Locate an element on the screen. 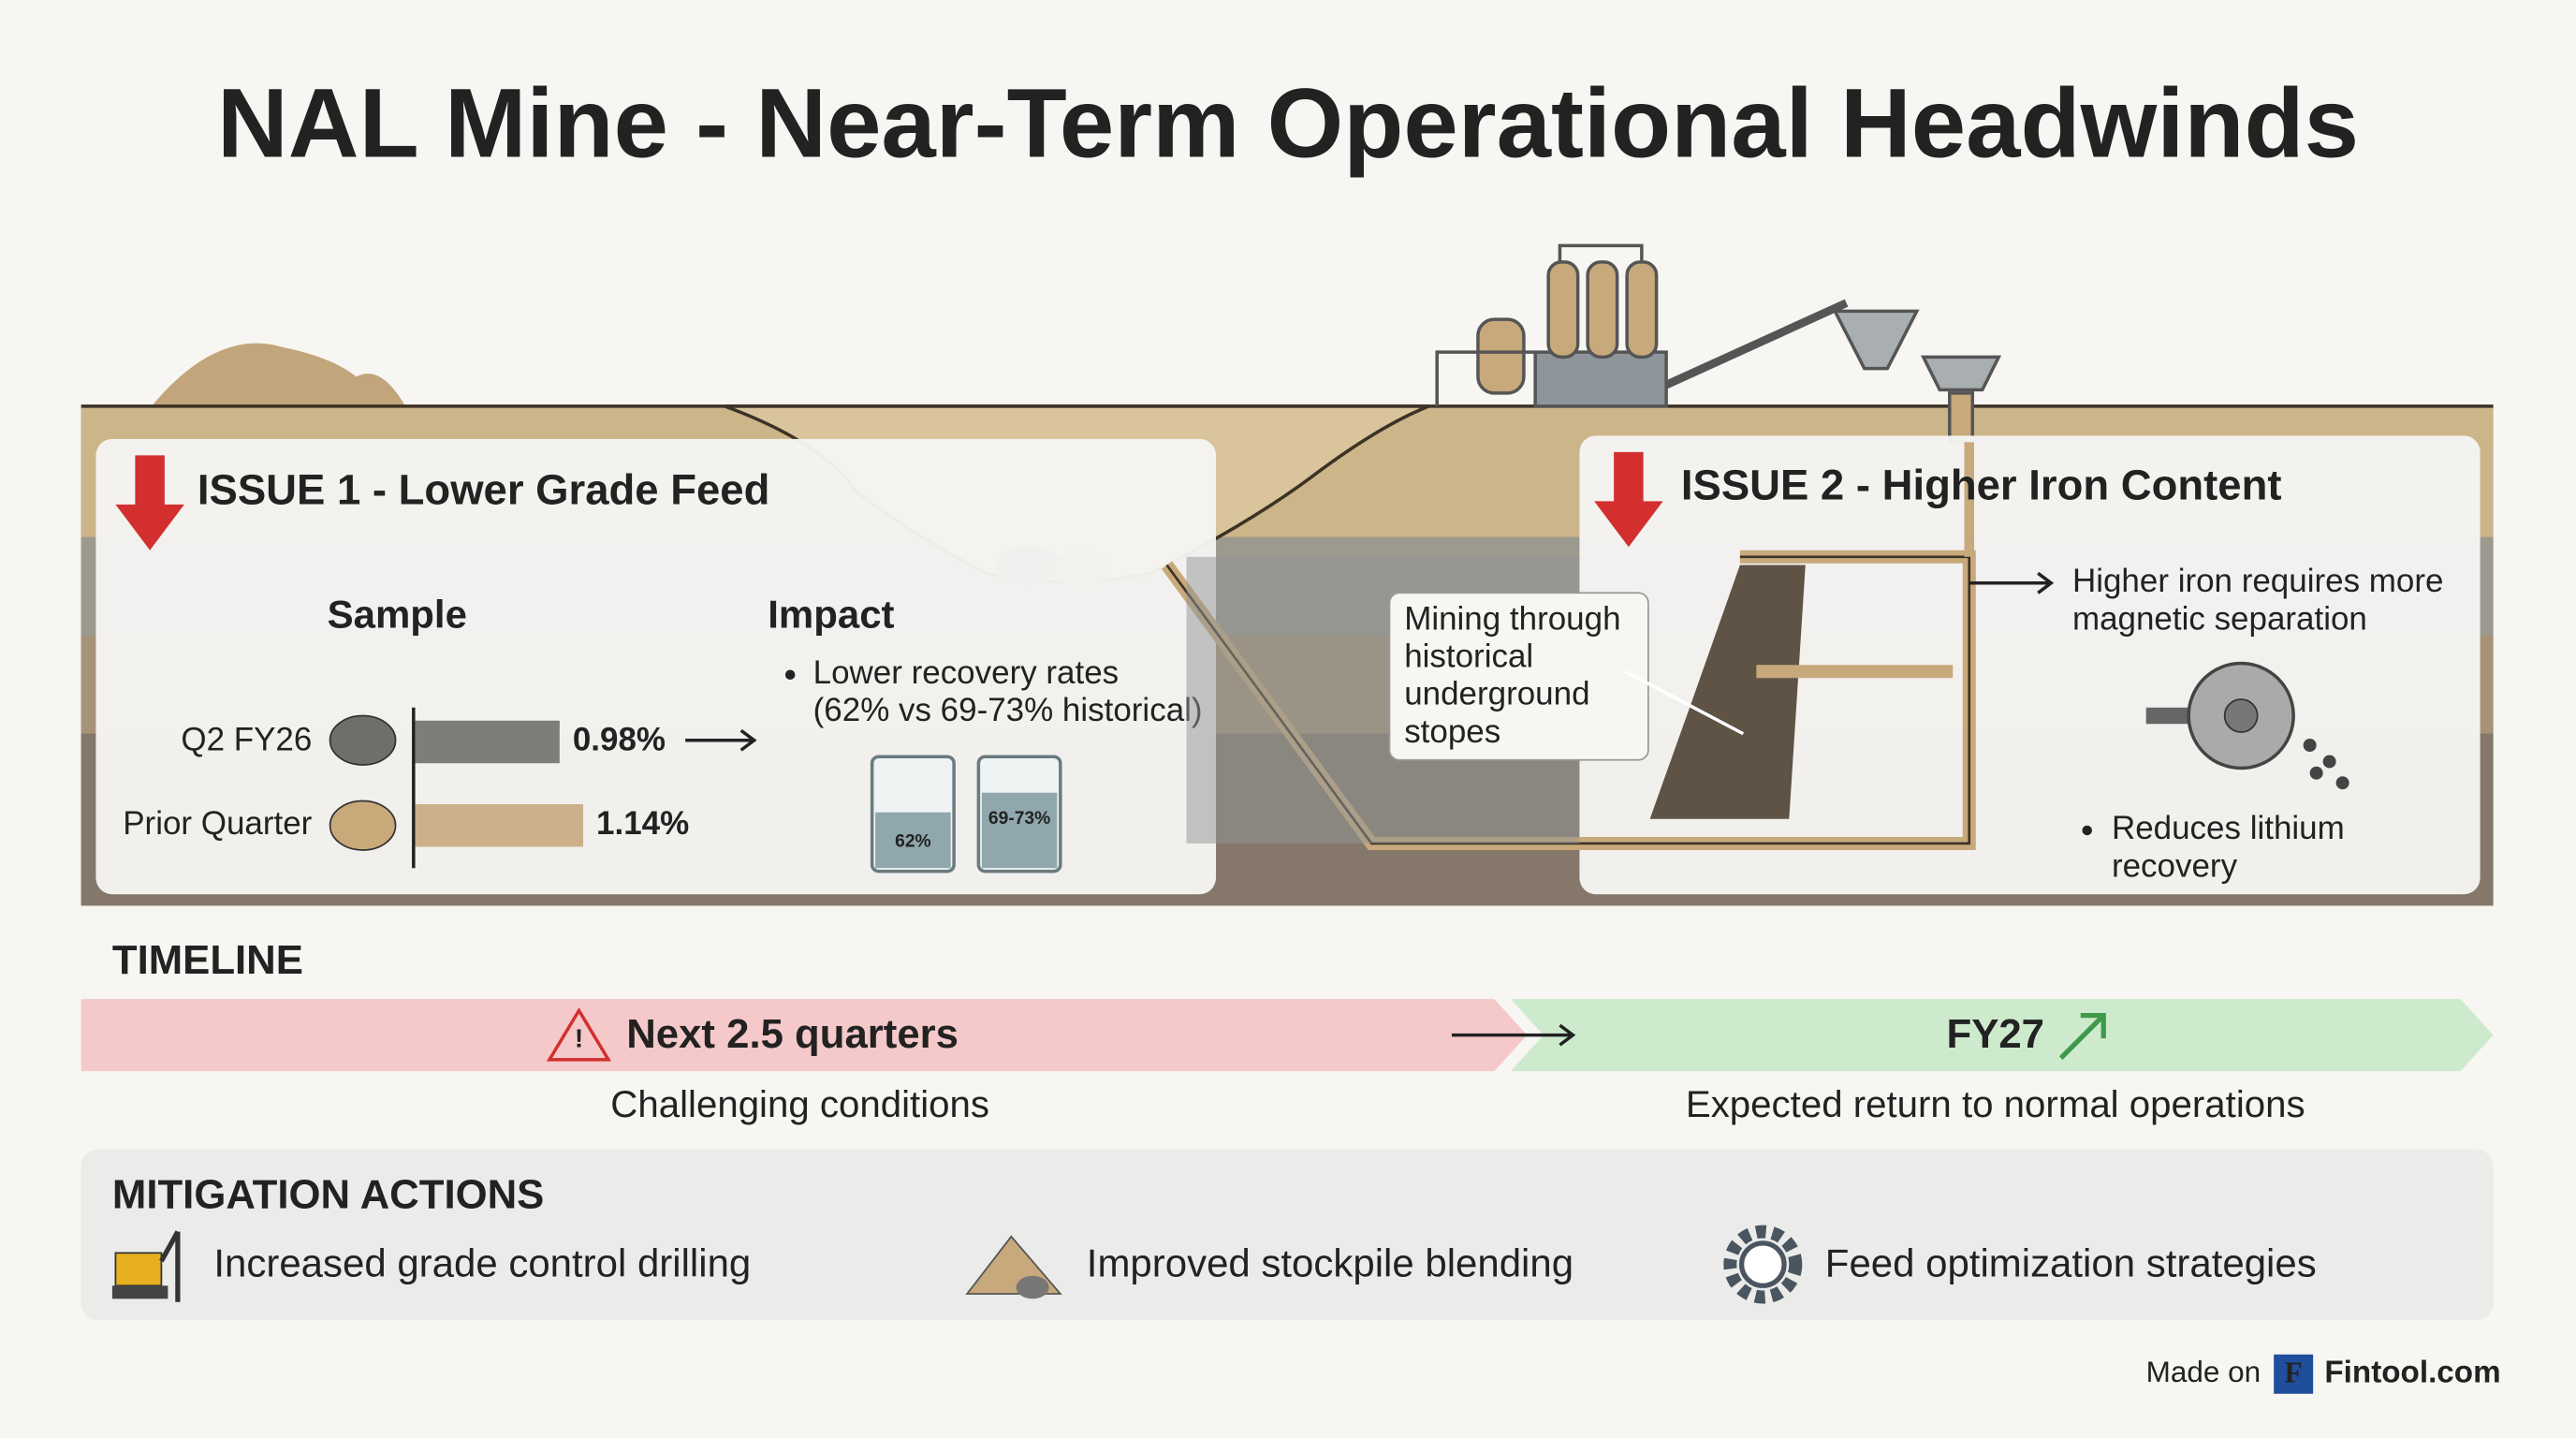  phase-label: Next 2.5 quarters is located at coordinates (792, 1034).